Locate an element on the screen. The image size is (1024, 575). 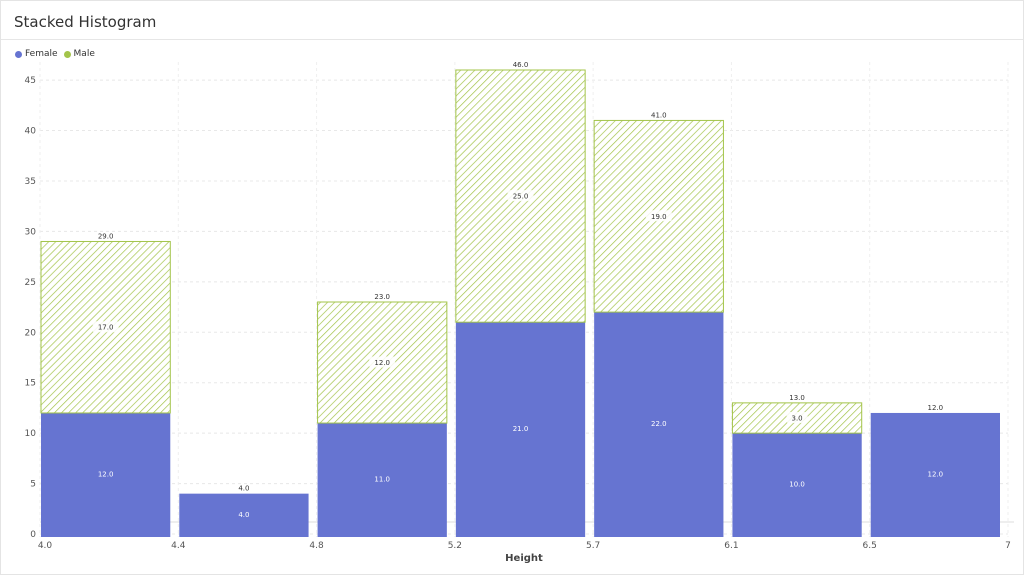
x-tick-label: 5.2 is located at coordinates (455, 546).